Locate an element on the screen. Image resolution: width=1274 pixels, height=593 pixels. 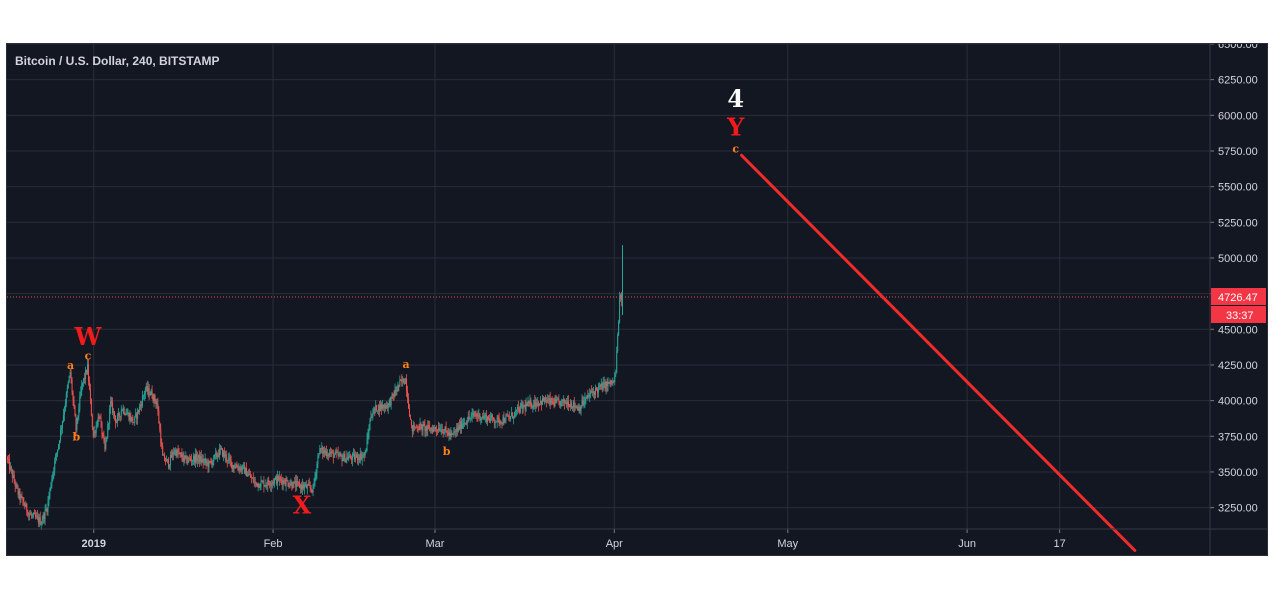
wave-label: c is located at coordinates (735, 148).